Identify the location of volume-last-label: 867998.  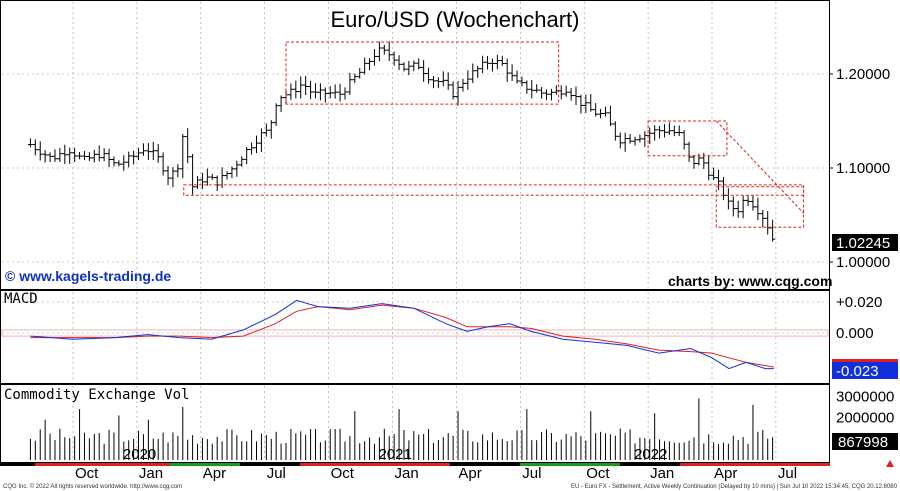
(863, 442).